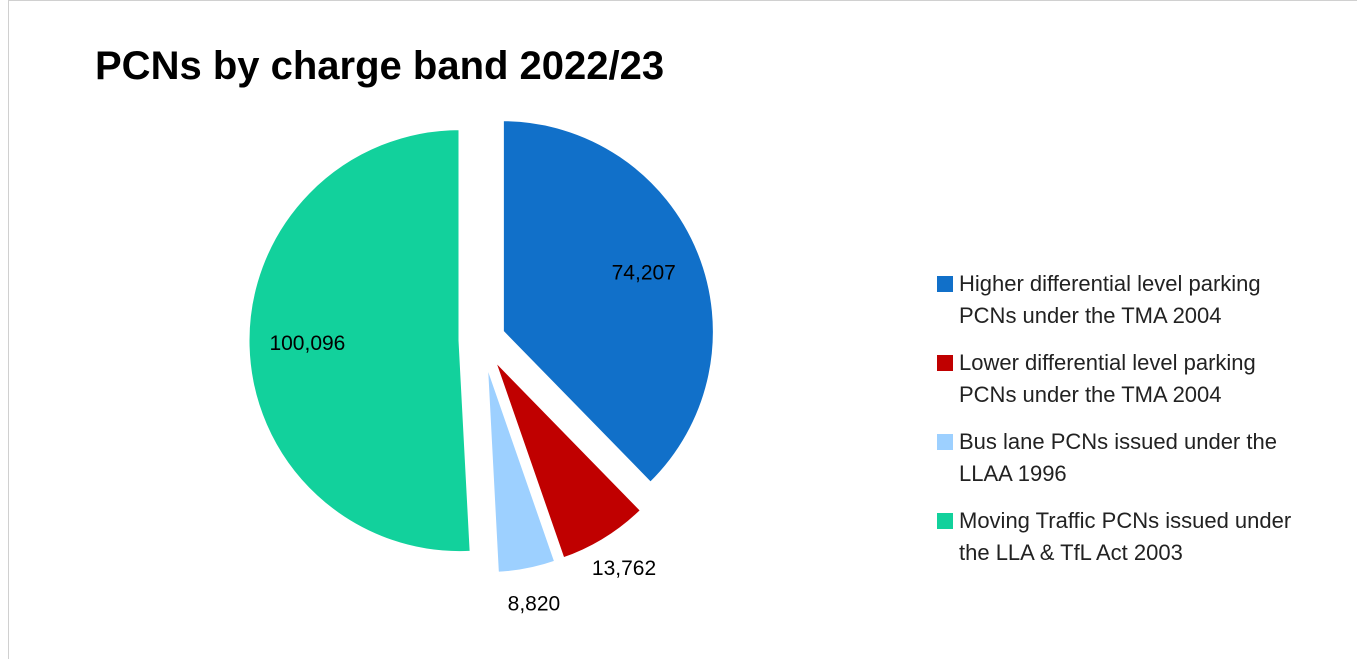  Describe the element at coordinates (644, 273) in the screenshot. I see `data-label: 74,207` at that location.